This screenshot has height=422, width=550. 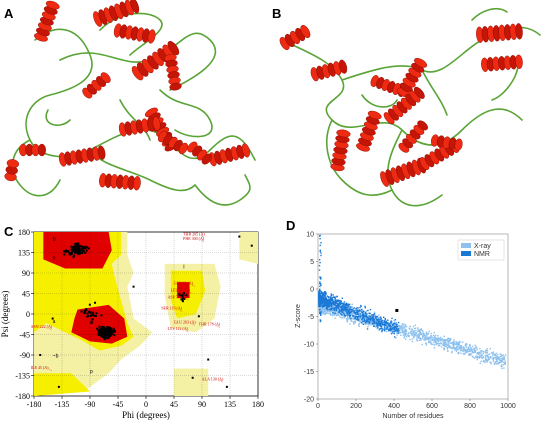 I want to click on zscore-y-tick: 5, so click(x=312, y=262).